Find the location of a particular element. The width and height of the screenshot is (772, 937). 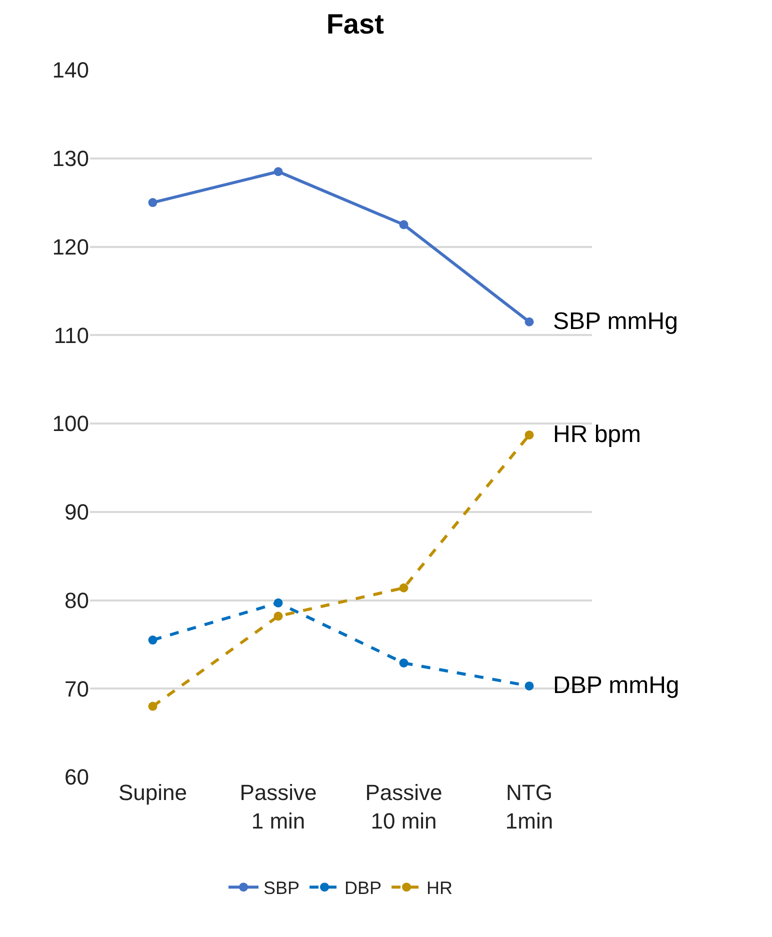

legend-label: DBP is located at coordinates (363, 888).